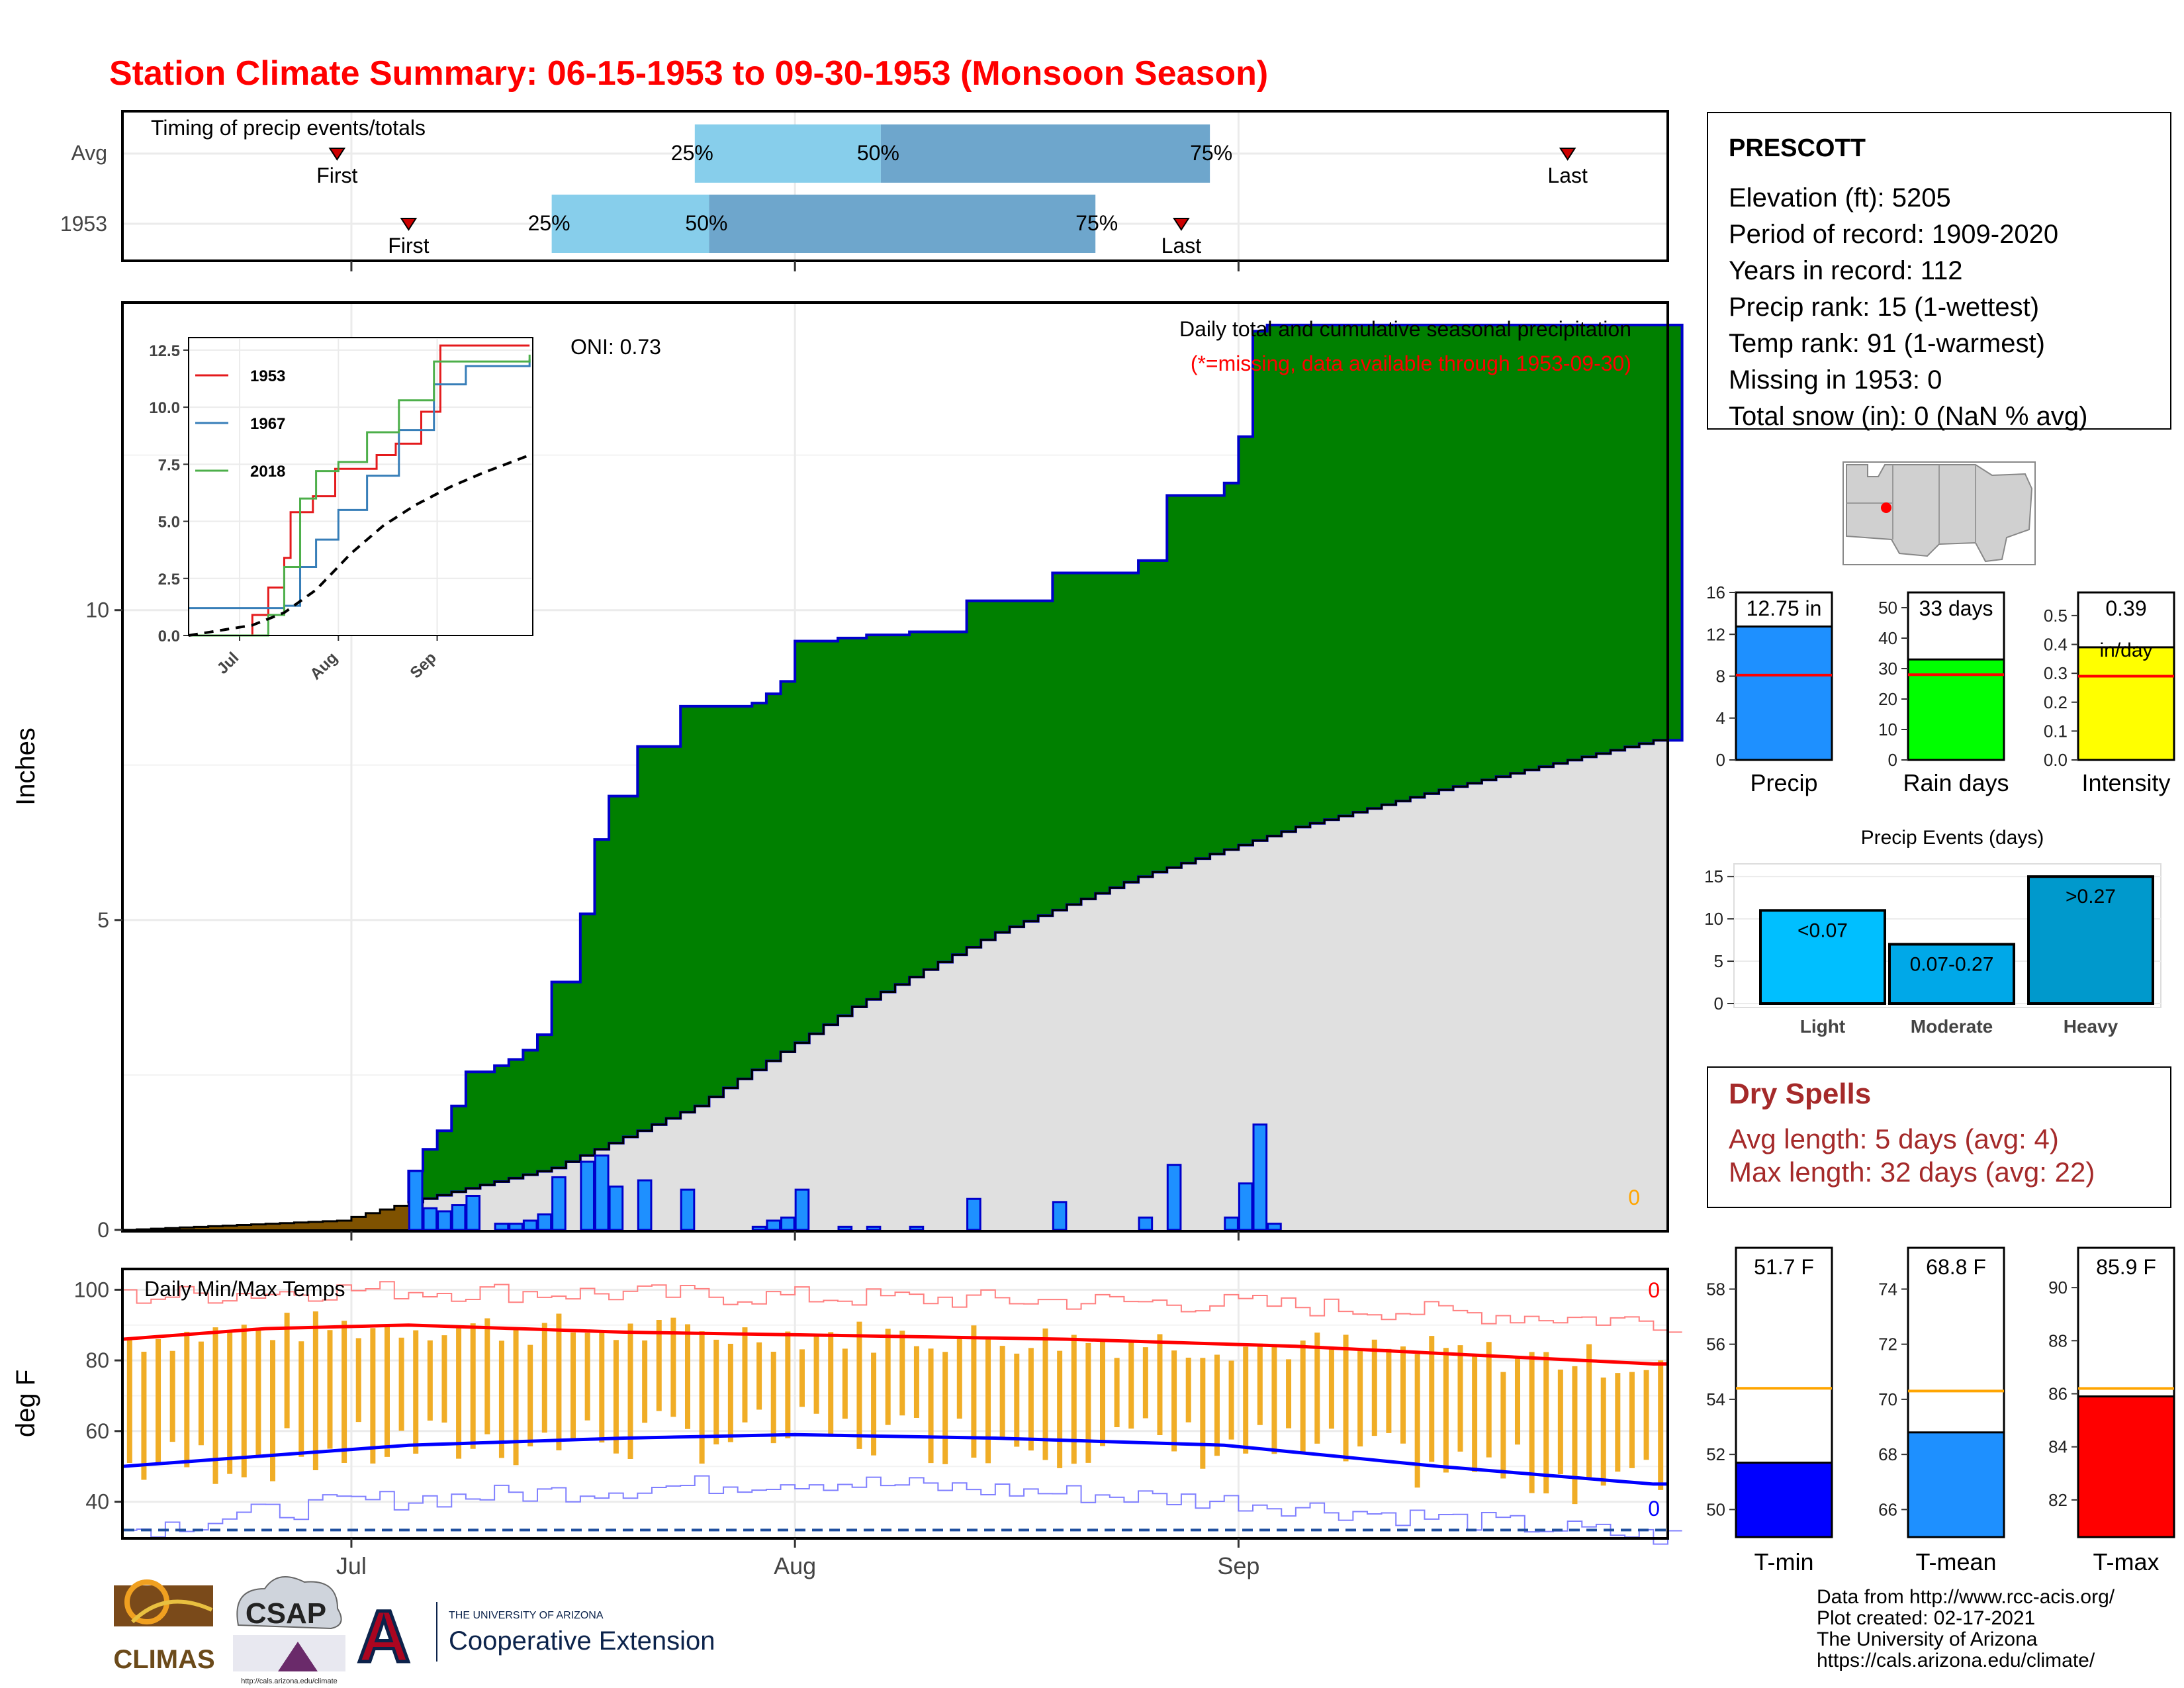 The height and width of the screenshot is (1688, 2184). I want to click on summary-bar-name: Intensity, so click(2125, 782).